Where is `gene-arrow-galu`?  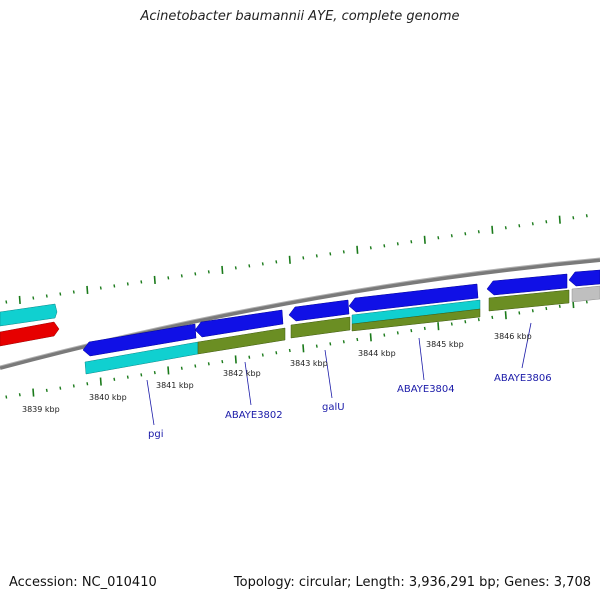 gene-arrow-galu is located at coordinates (319, 310).